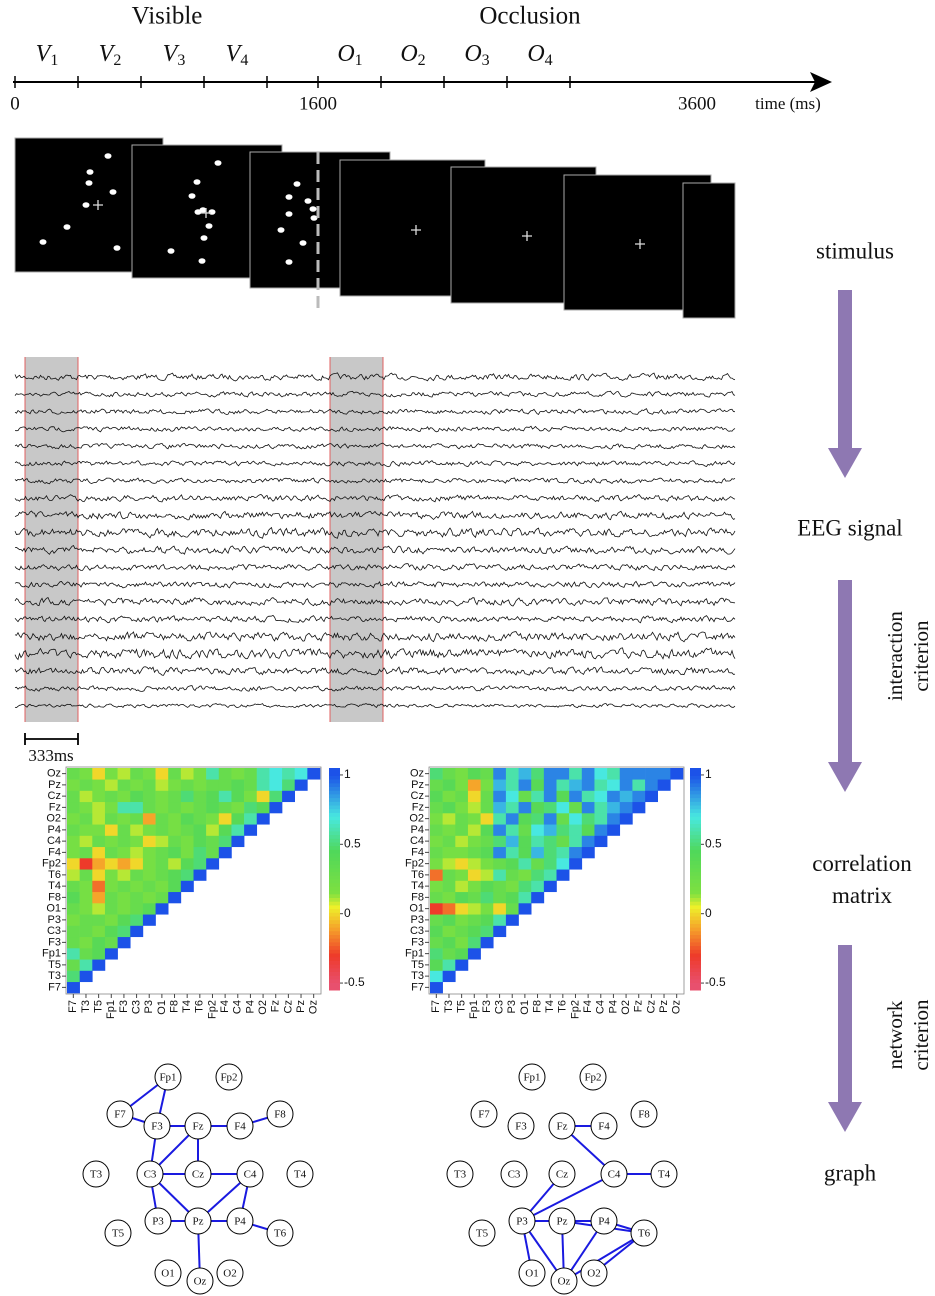 The height and width of the screenshot is (1296, 935). I want to click on row-label: C3, so click(417, 931).